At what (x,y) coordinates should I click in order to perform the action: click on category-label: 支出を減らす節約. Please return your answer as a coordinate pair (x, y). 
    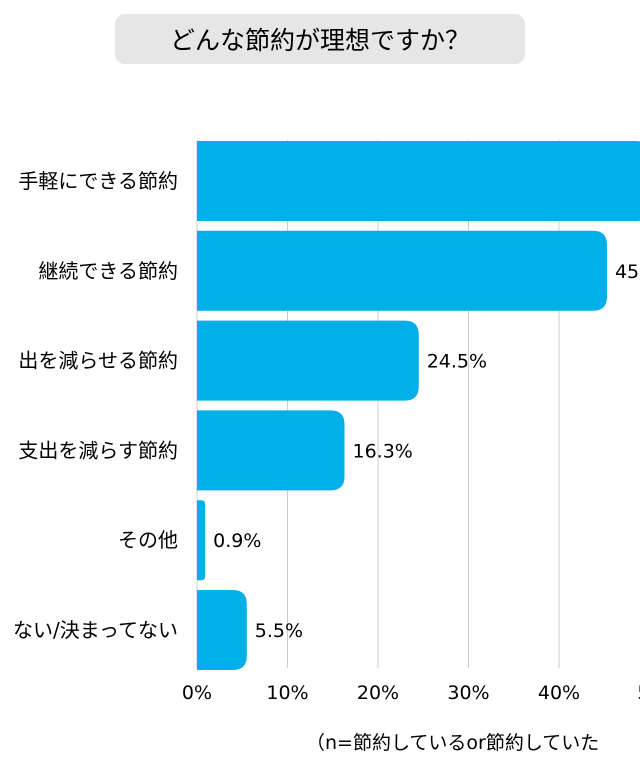
    Looking at the image, I should click on (98, 450).